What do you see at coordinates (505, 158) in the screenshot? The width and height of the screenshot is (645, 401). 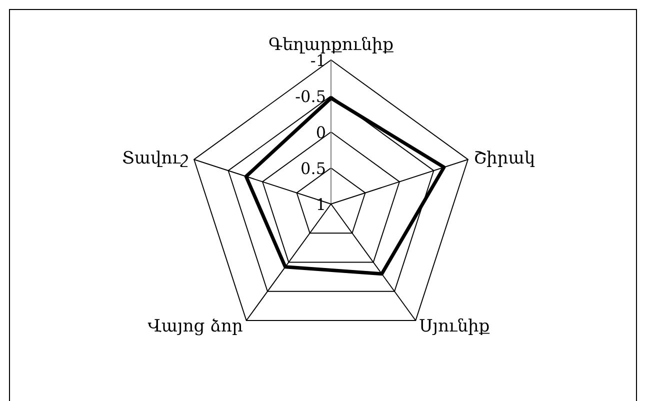 I see `spoke-label: Շիրակ` at bounding box center [505, 158].